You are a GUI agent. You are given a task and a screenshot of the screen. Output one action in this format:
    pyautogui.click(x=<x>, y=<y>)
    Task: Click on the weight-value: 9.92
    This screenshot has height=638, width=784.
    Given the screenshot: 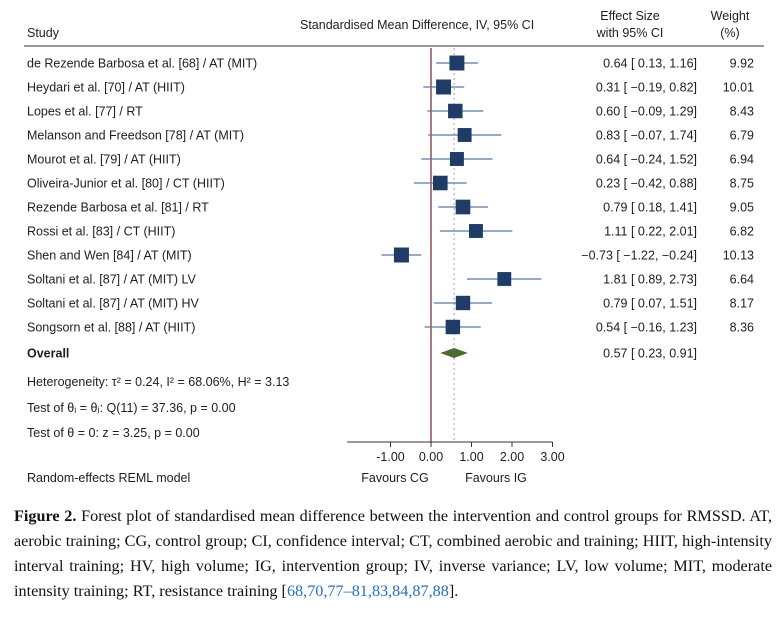 What is the action you would take?
    pyautogui.click(x=742, y=64)
    